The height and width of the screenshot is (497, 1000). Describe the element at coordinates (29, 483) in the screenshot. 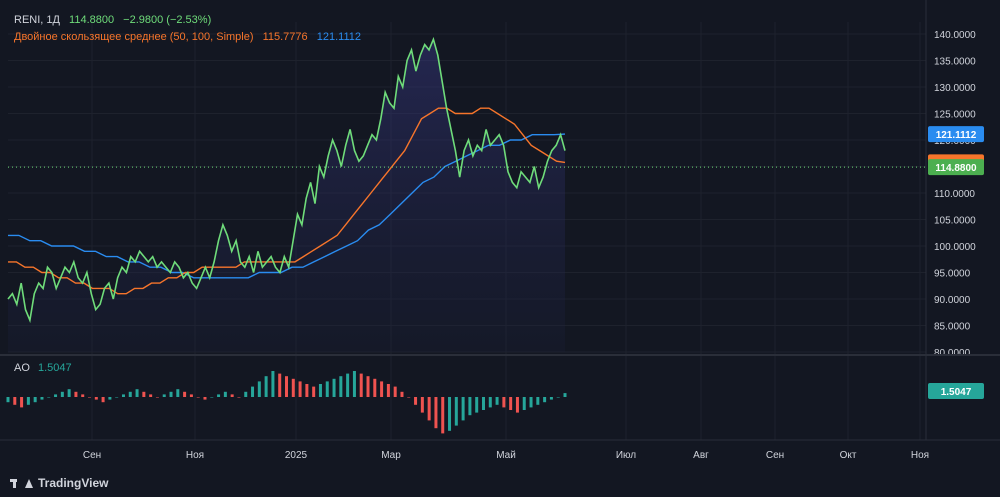

I see `tradingview-icon-triangle` at that location.